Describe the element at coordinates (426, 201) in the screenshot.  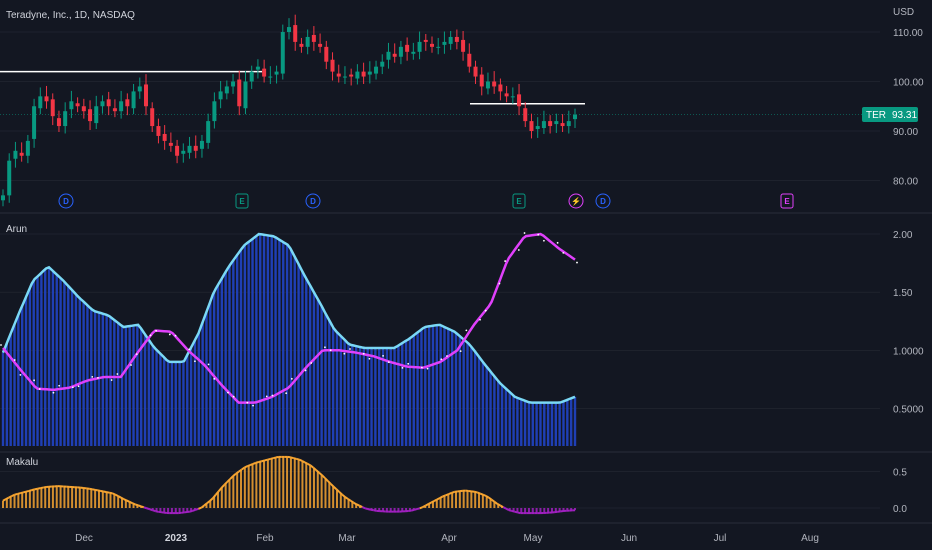
I see `event-markers: D E D E ⚡ D E` at that location.